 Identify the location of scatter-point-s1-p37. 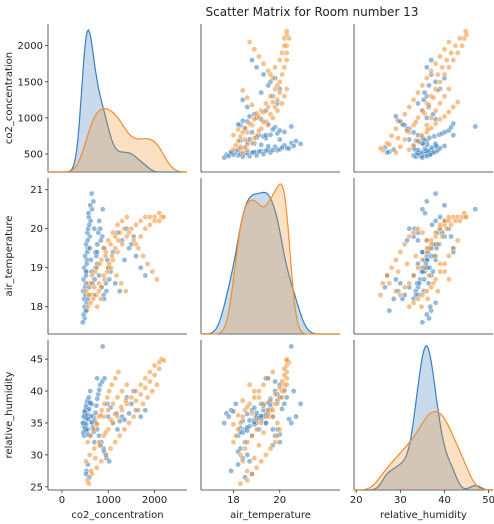
(118, 372).